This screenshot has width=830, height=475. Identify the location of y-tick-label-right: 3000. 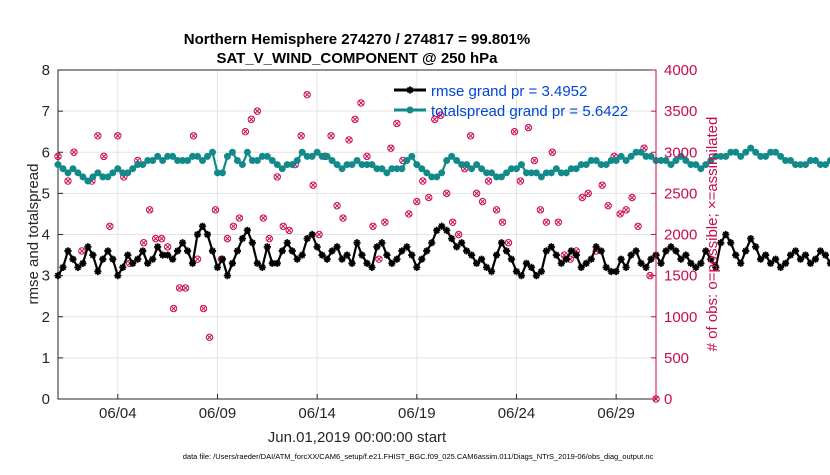
(680, 152).